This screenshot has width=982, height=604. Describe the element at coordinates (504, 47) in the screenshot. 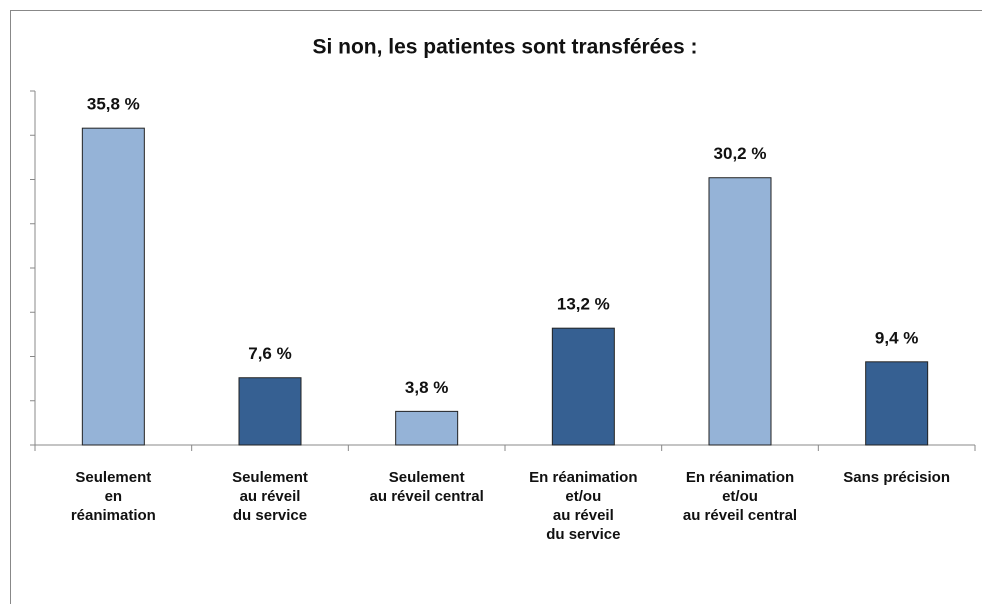

I see `chart-title: Si non, les patientes sont transférées :` at that location.